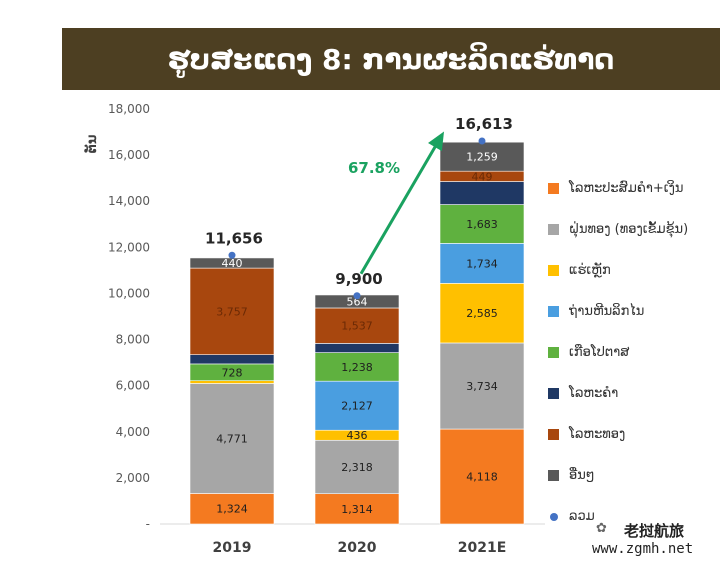 The width and height of the screenshot is (720, 565). What do you see at coordinates (597, 434) in the screenshot?
I see `legend-label: ໂລຫະທອງ` at bounding box center [597, 434].